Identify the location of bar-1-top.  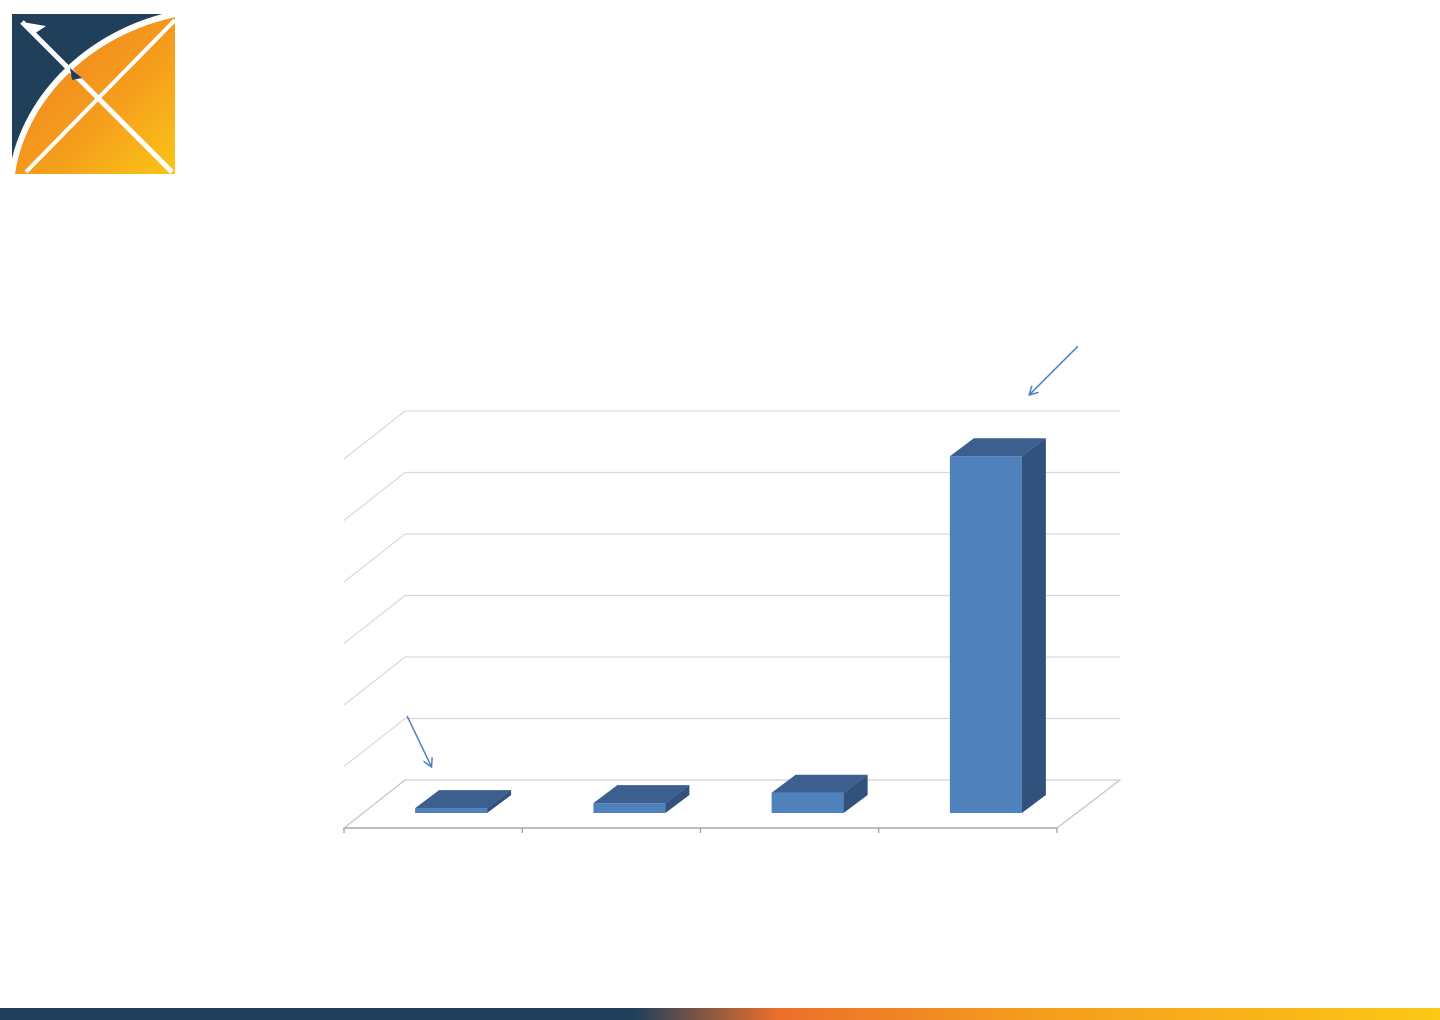
(463, 799).